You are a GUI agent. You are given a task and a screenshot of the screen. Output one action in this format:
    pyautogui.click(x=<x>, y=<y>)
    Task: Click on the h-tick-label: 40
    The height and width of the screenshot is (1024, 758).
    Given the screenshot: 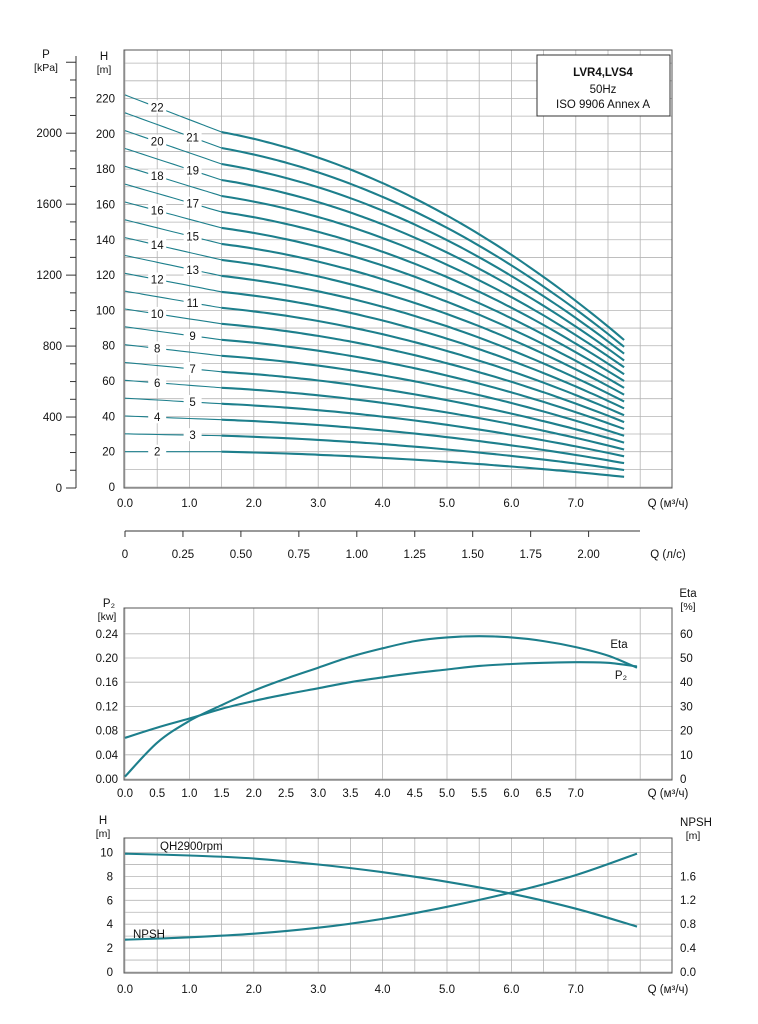 What is the action you would take?
    pyautogui.click(x=108, y=417)
    